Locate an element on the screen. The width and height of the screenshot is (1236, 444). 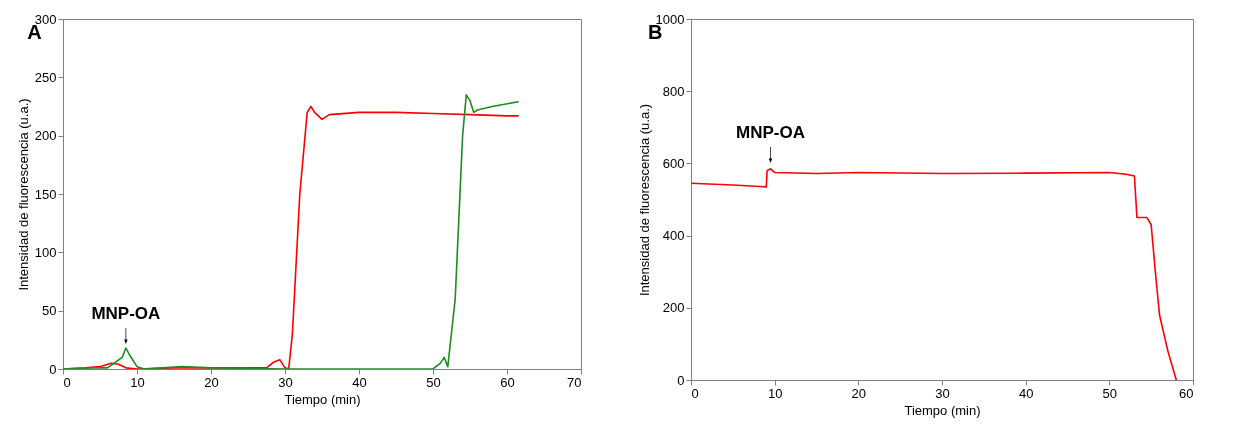
y-tick-label: 400 is located at coordinates (673, 236).